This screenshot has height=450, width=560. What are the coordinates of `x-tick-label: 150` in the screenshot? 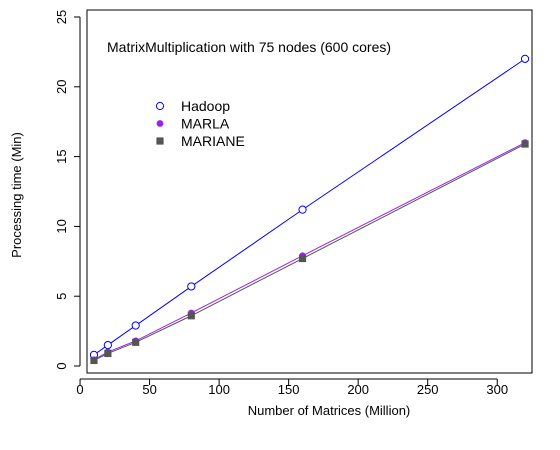 It's located at (289, 389).